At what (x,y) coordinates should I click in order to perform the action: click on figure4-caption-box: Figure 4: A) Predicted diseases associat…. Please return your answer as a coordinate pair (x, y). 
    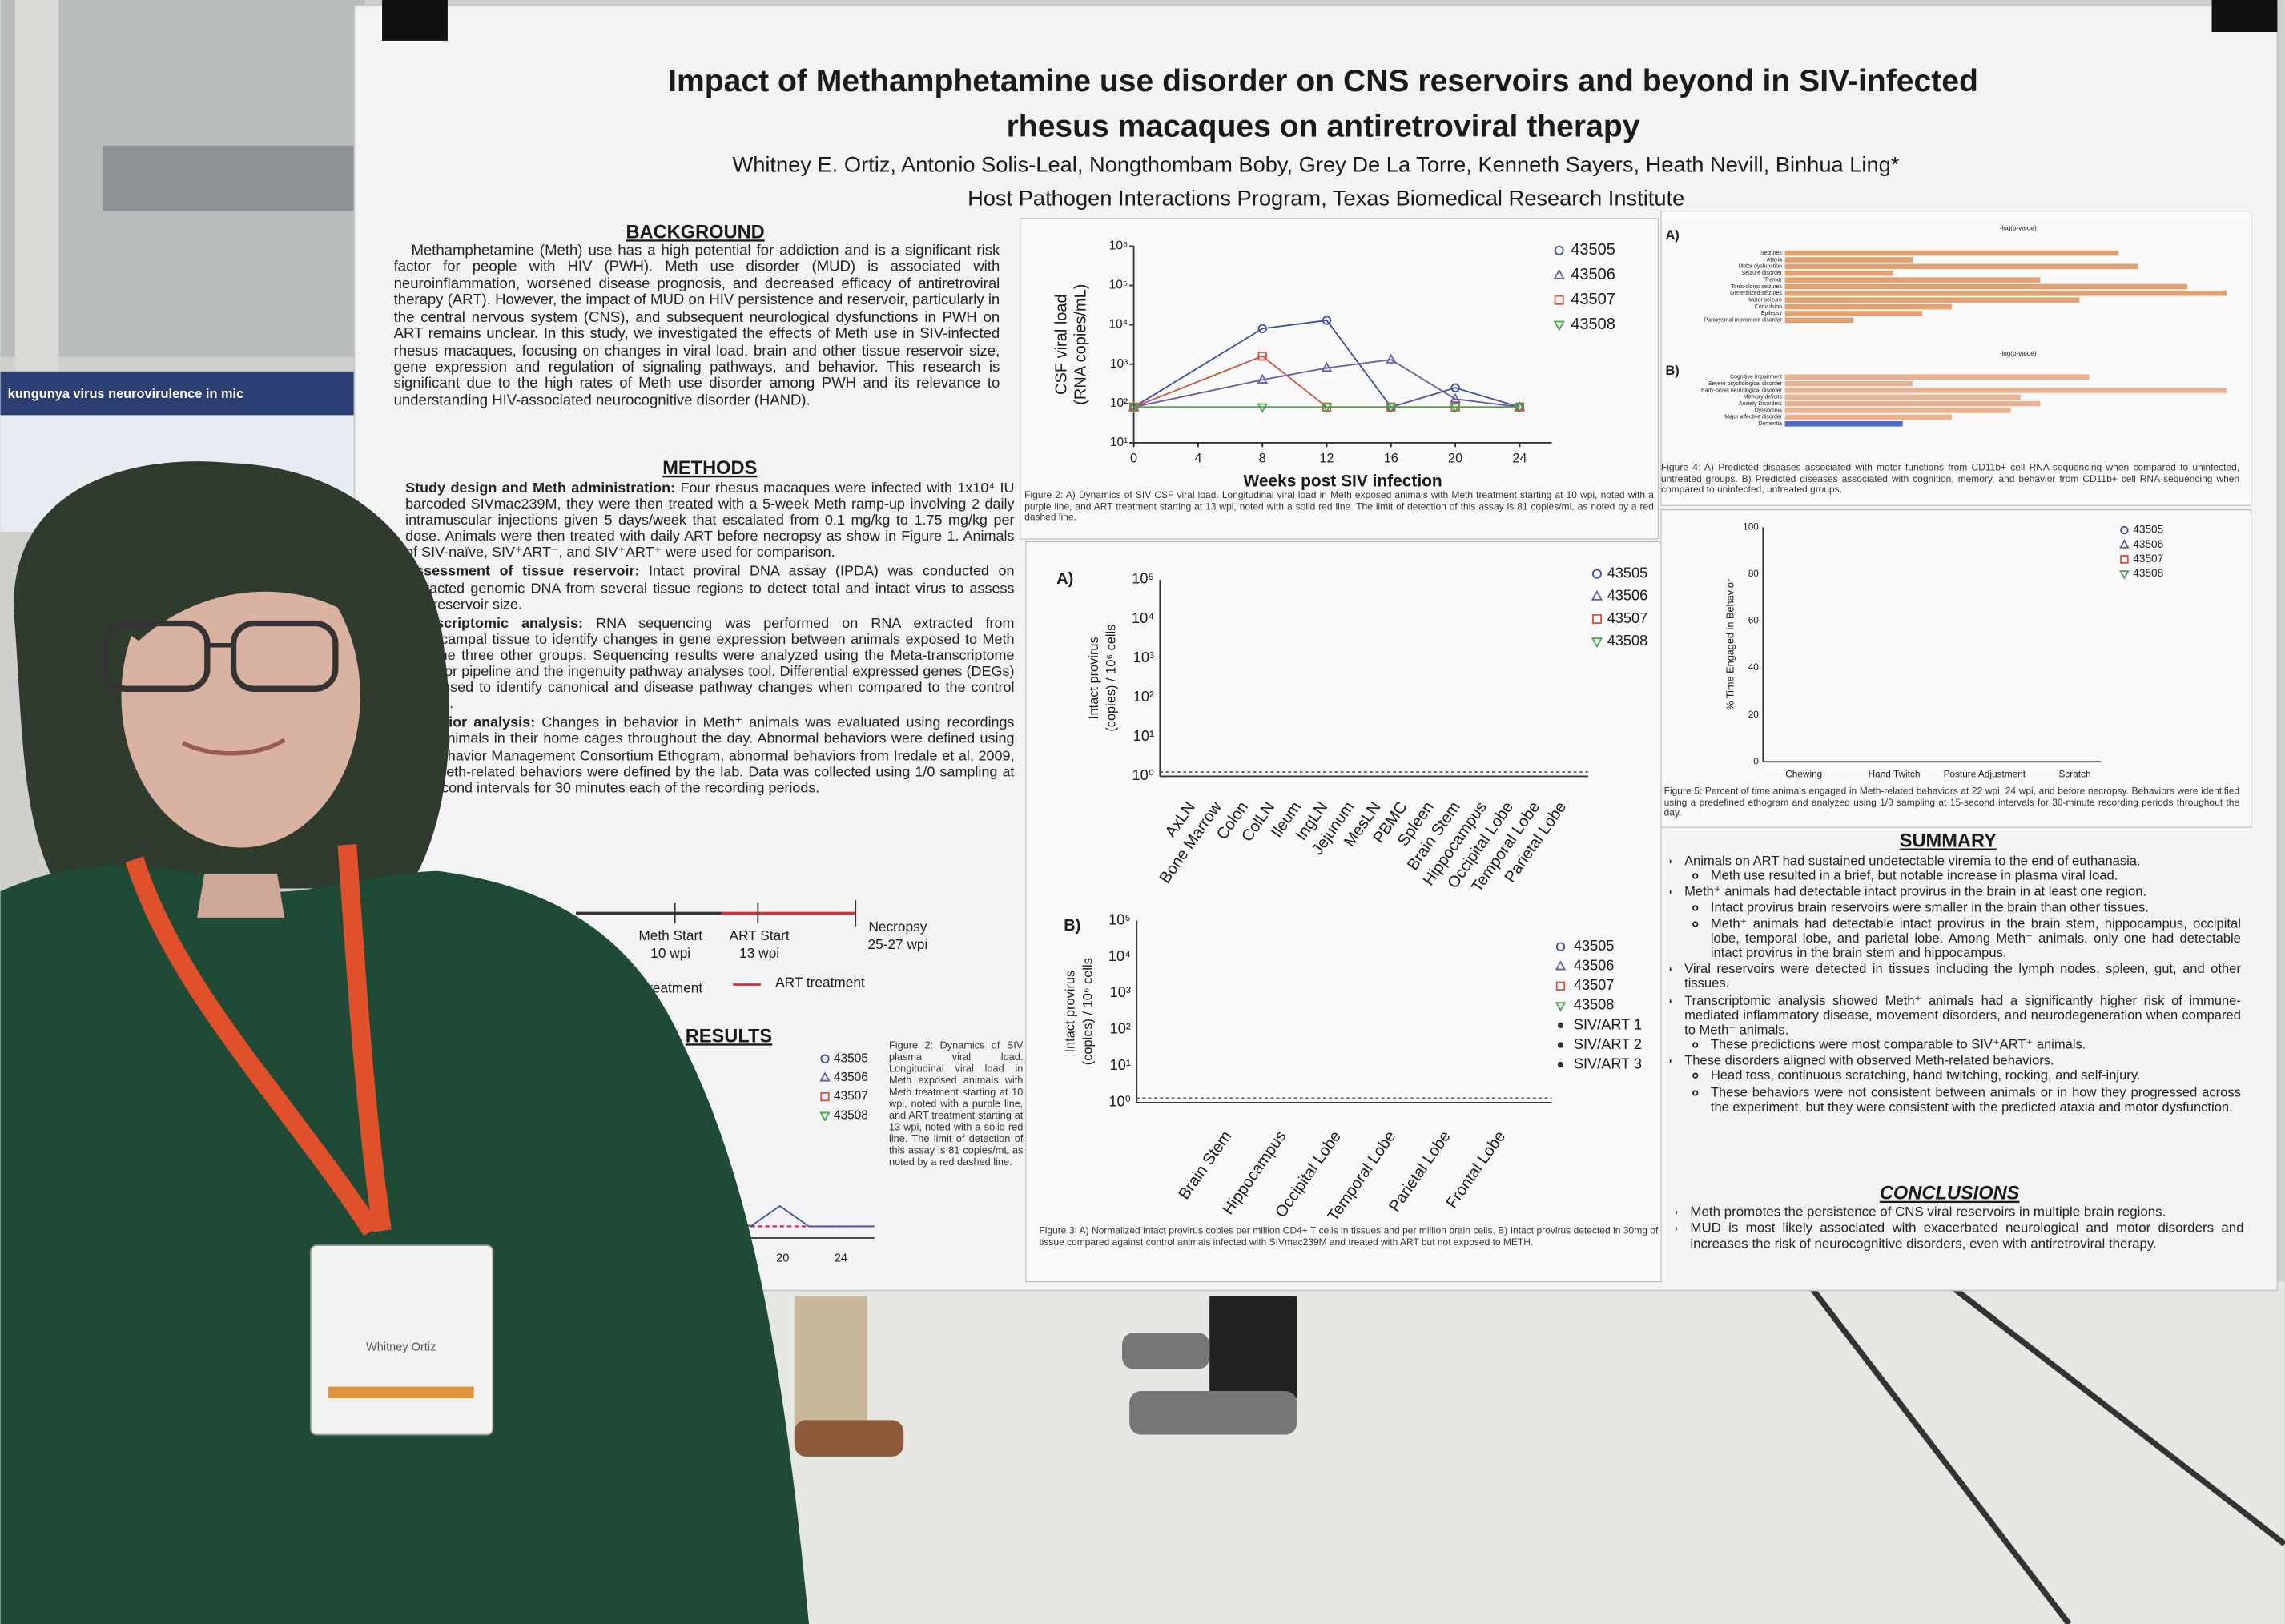
    Looking at the image, I should click on (1950, 479).